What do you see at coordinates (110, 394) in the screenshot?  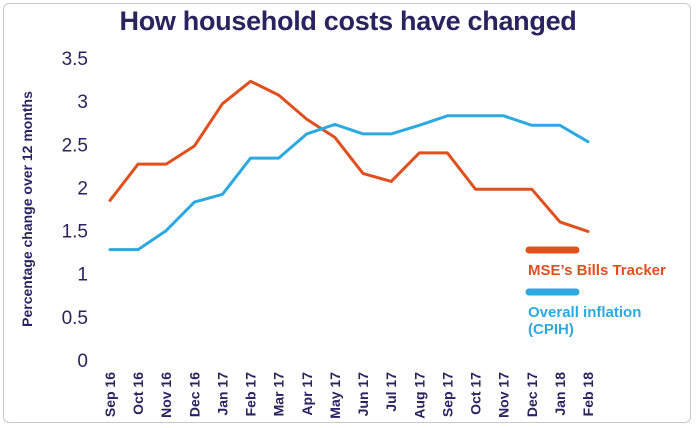 I see `x-tick-label: Sep 16` at bounding box center [110, 394].